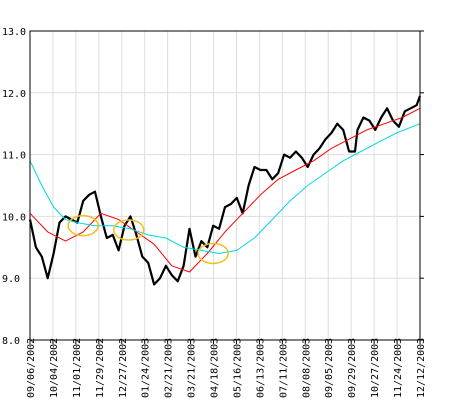 Image resolution: width=450 pixels, height=400 pixels. I want to click on x-tick-label: 09/06/2002, so click(31, 368).